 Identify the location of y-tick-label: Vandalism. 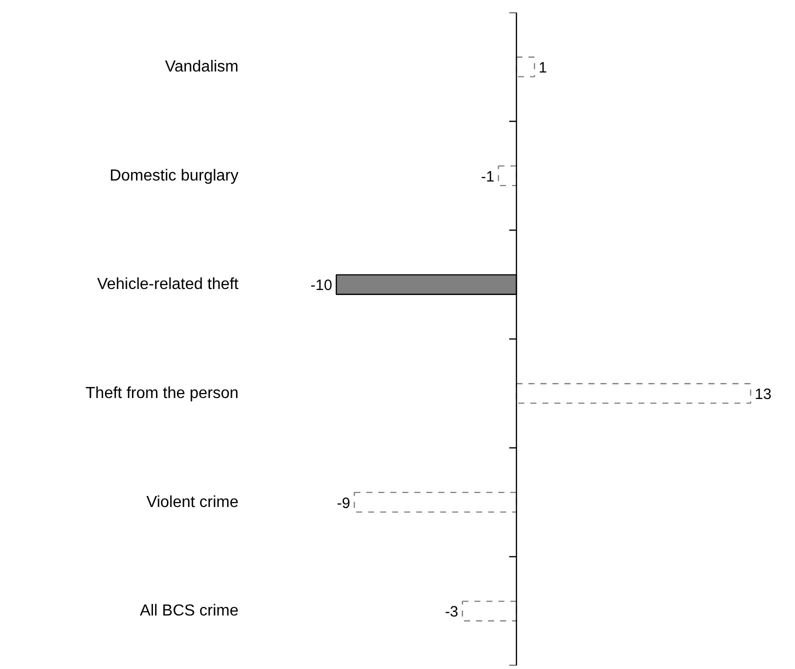
(201, 67).